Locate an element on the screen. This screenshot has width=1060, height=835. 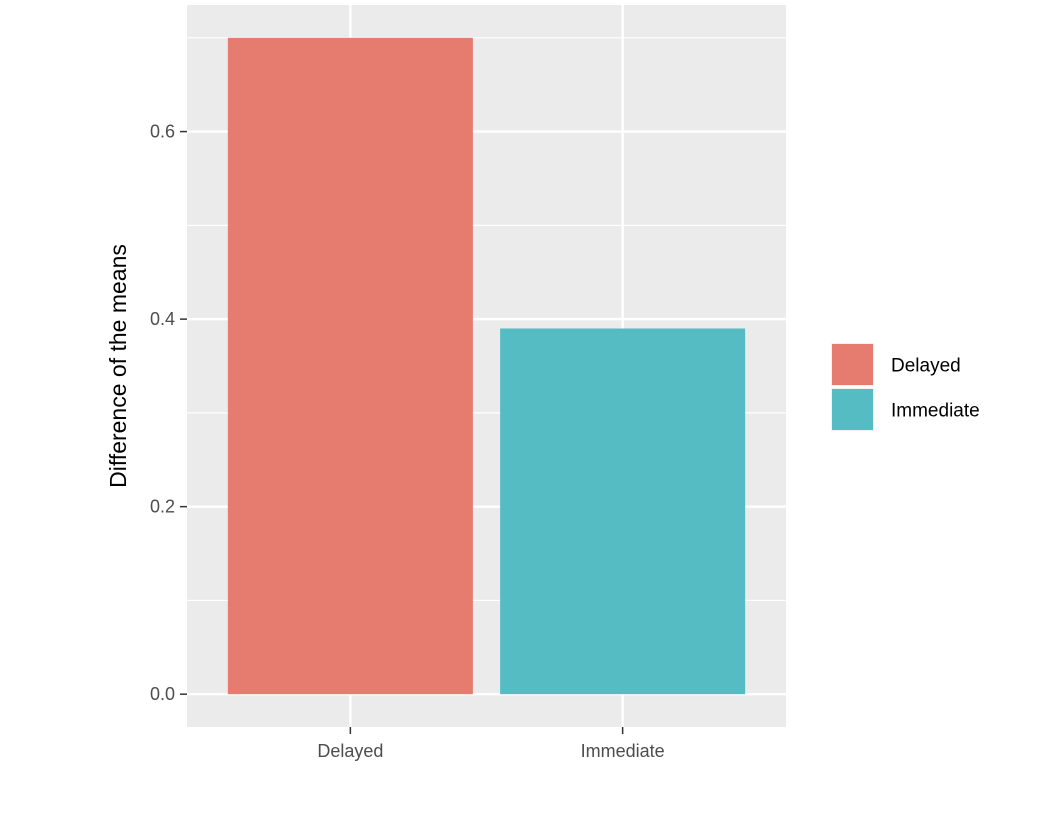
x-axis: Delayed Immediate is located at coordinates (491, 744).